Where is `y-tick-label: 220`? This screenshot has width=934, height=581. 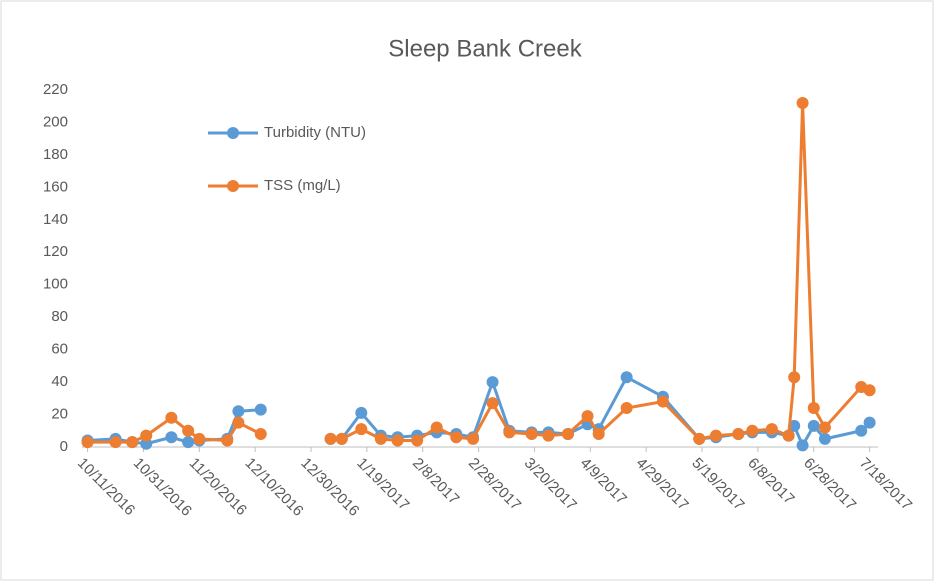 y-tick-label: 220 is located at coordinates (55, 89).